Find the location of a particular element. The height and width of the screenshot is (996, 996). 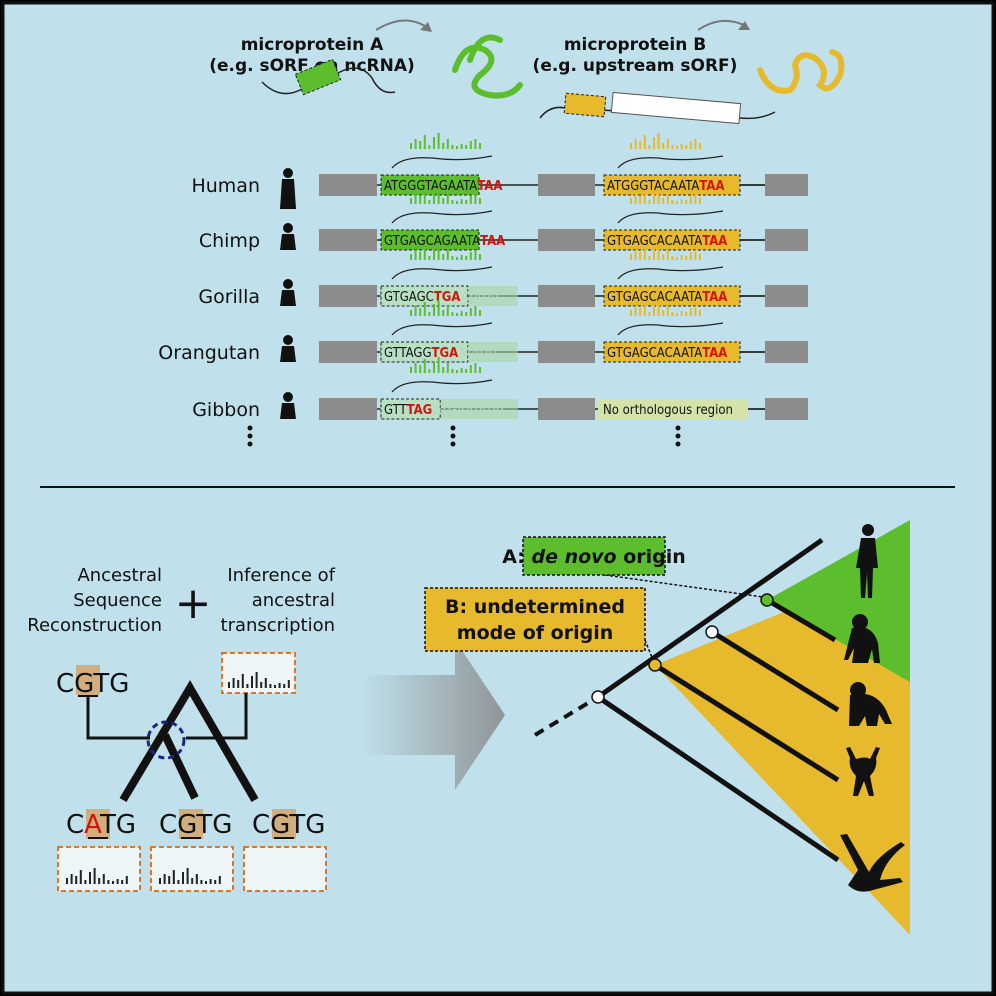

transcription-box is located at coordinates (192, 869).